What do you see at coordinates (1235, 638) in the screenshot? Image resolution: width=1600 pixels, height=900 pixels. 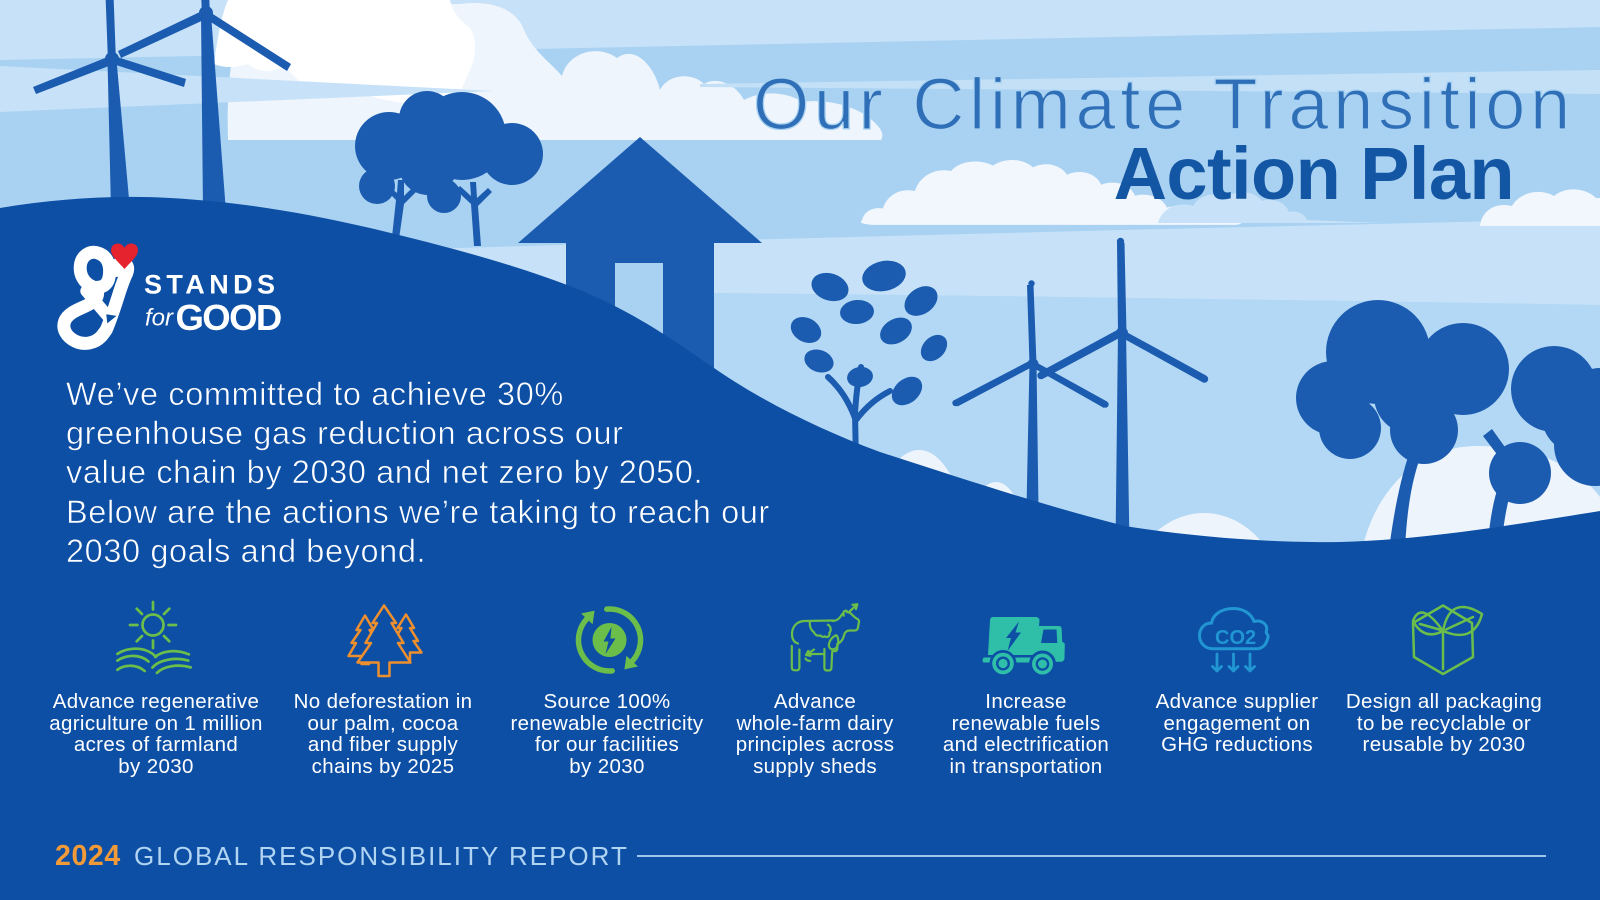 I see `svg-text: CO2` at bounding box center [1235, 638].